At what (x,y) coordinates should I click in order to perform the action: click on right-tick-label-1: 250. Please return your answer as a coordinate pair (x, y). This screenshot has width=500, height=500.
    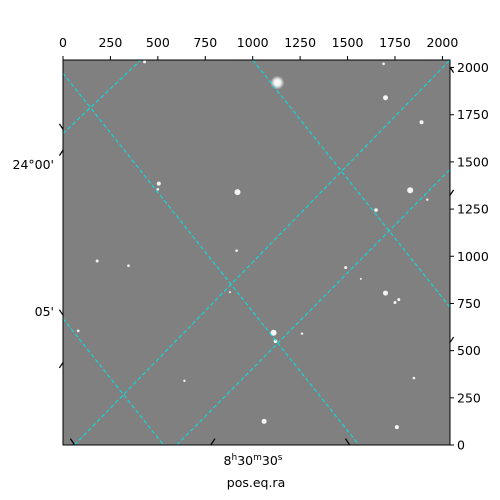
    Looking at the image, I should click on (469, 397).